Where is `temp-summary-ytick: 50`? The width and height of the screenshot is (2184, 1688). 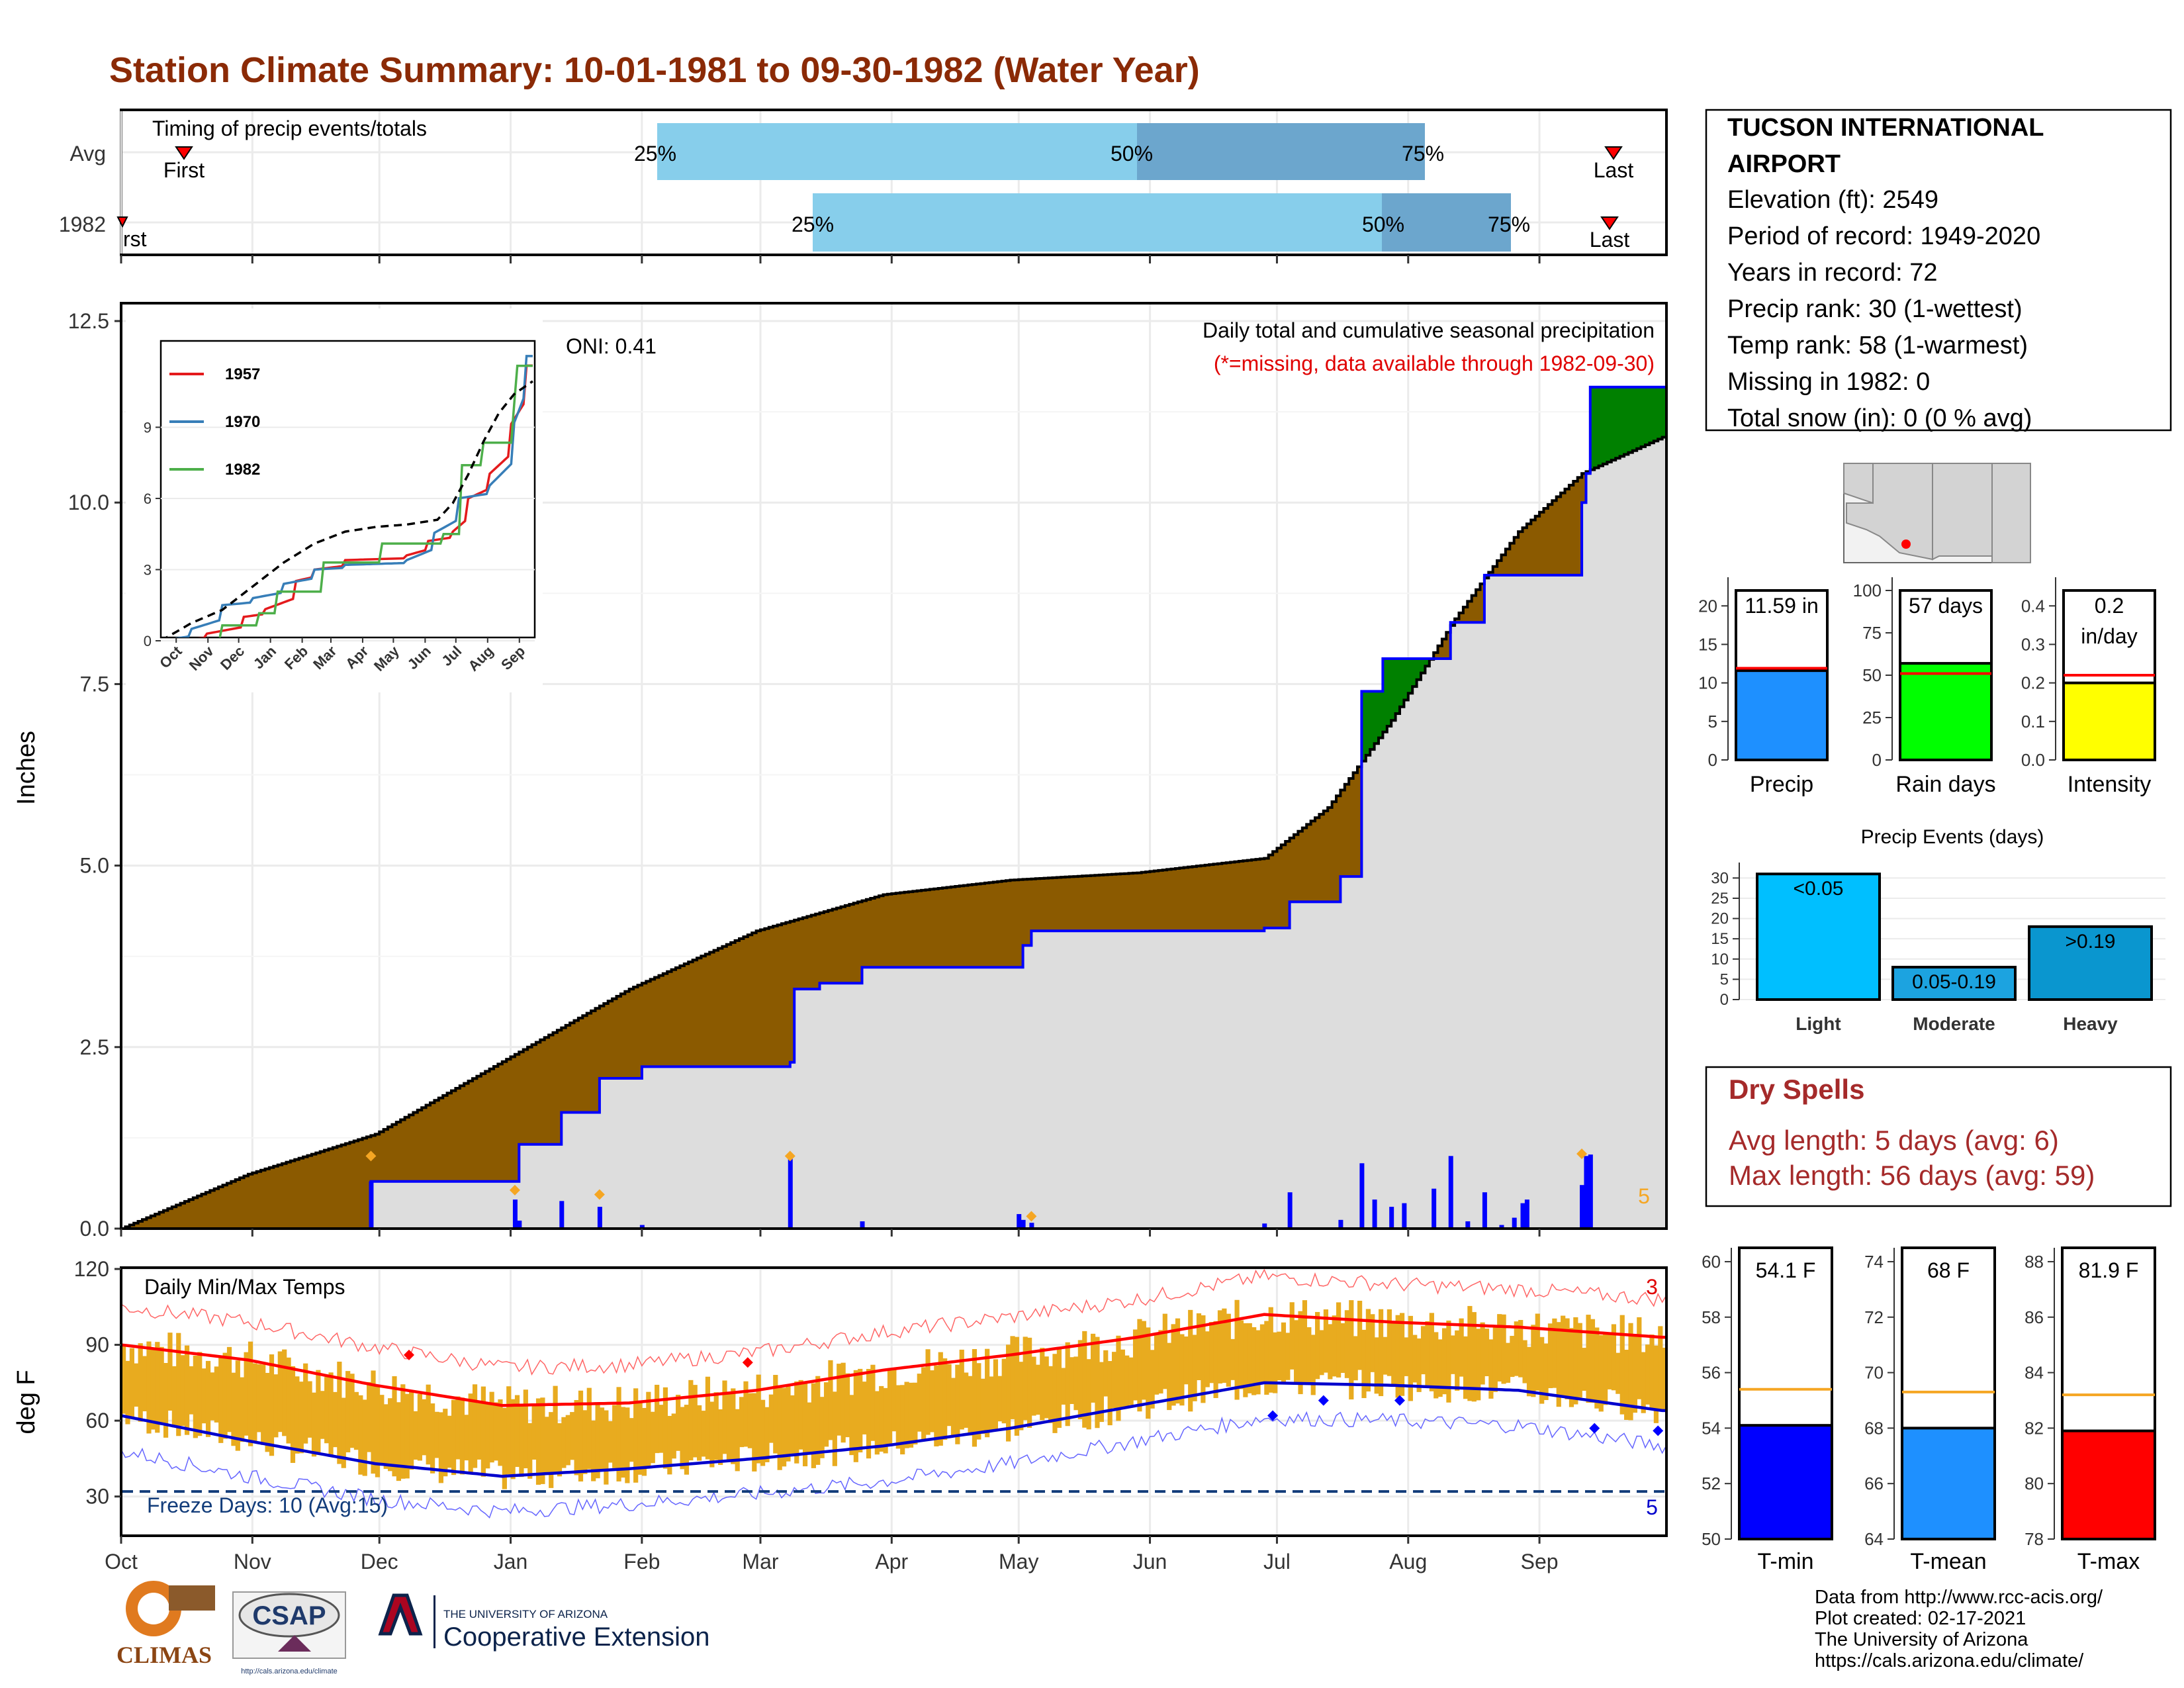
temp-summary-ytick: 50 is located at coordinates (1712, 1539).